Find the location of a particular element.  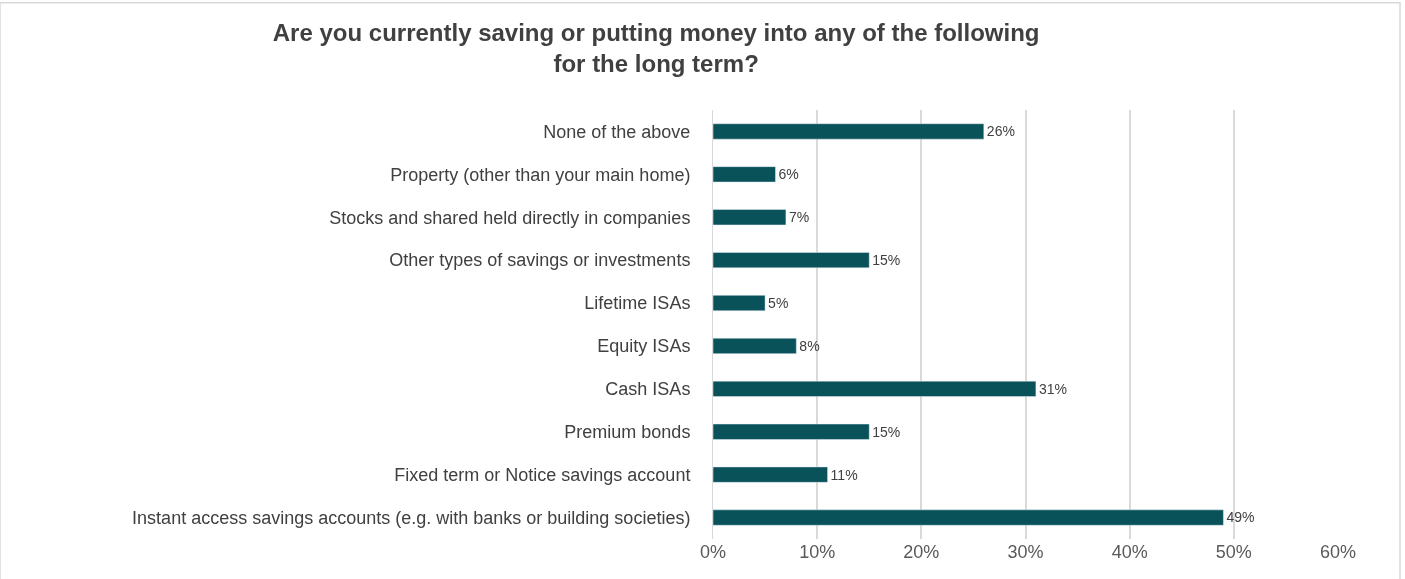

data-label: 31% is located at coordinates (1052, 388).